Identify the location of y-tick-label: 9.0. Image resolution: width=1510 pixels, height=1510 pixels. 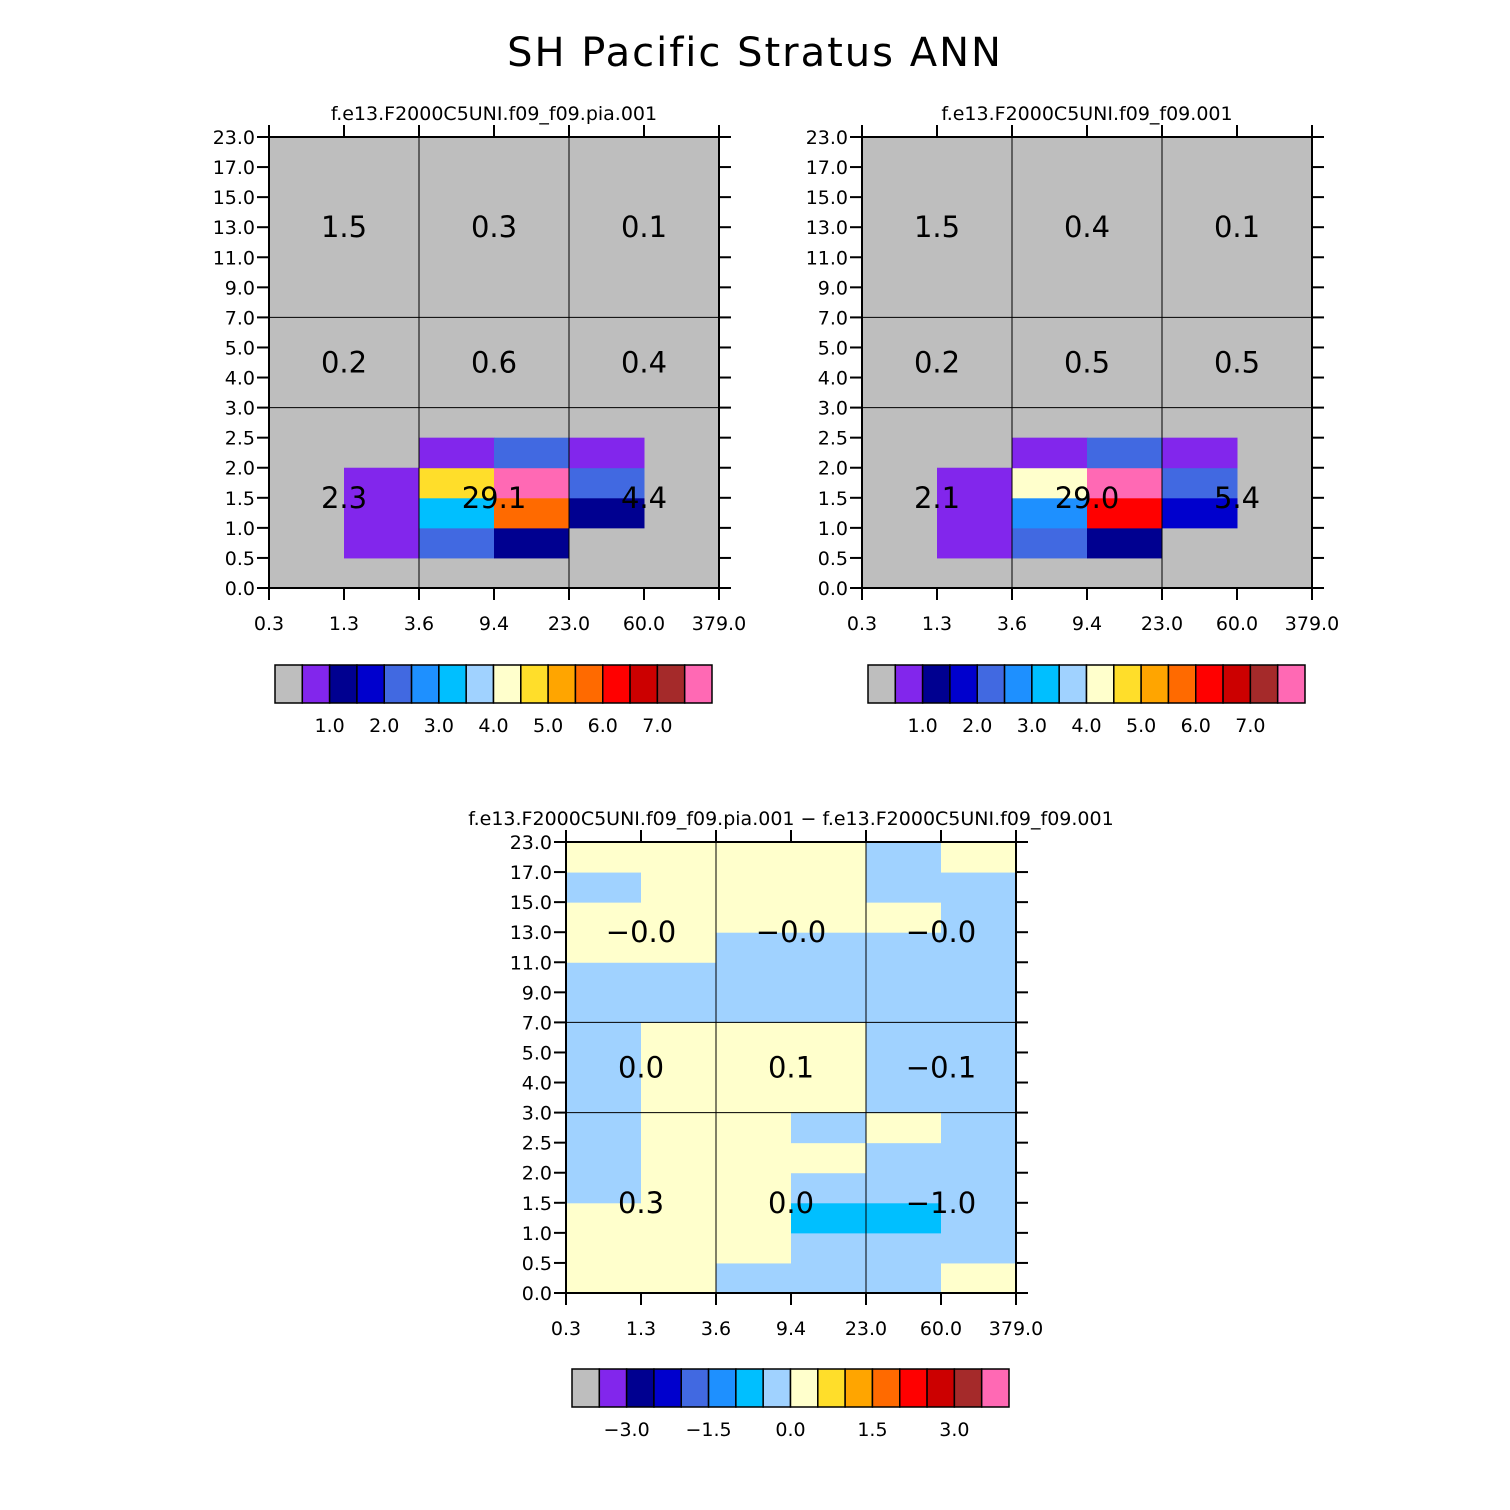
(833, 288).